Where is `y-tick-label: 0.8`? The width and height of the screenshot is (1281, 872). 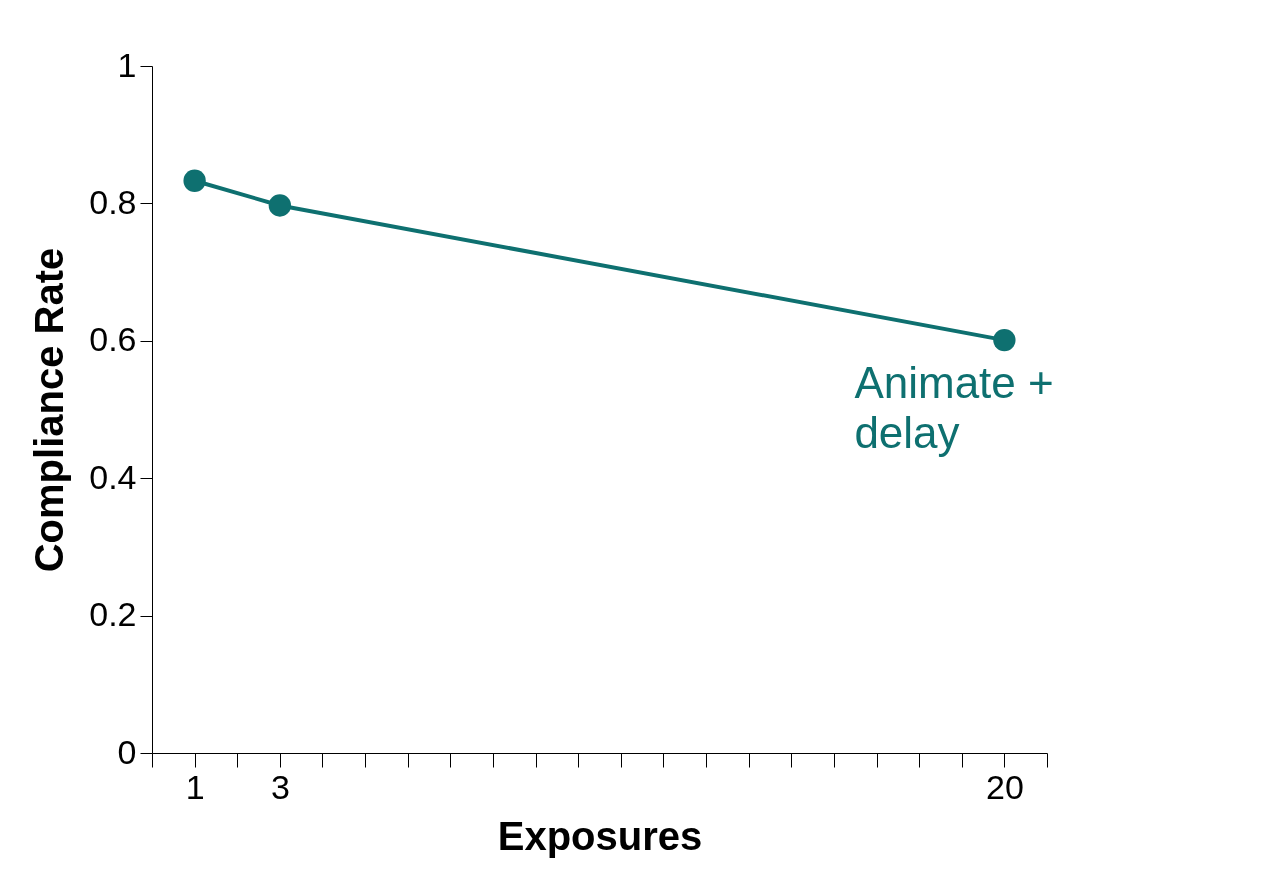 y-tick-label: 0.8 is located at coordinates (113, 201).